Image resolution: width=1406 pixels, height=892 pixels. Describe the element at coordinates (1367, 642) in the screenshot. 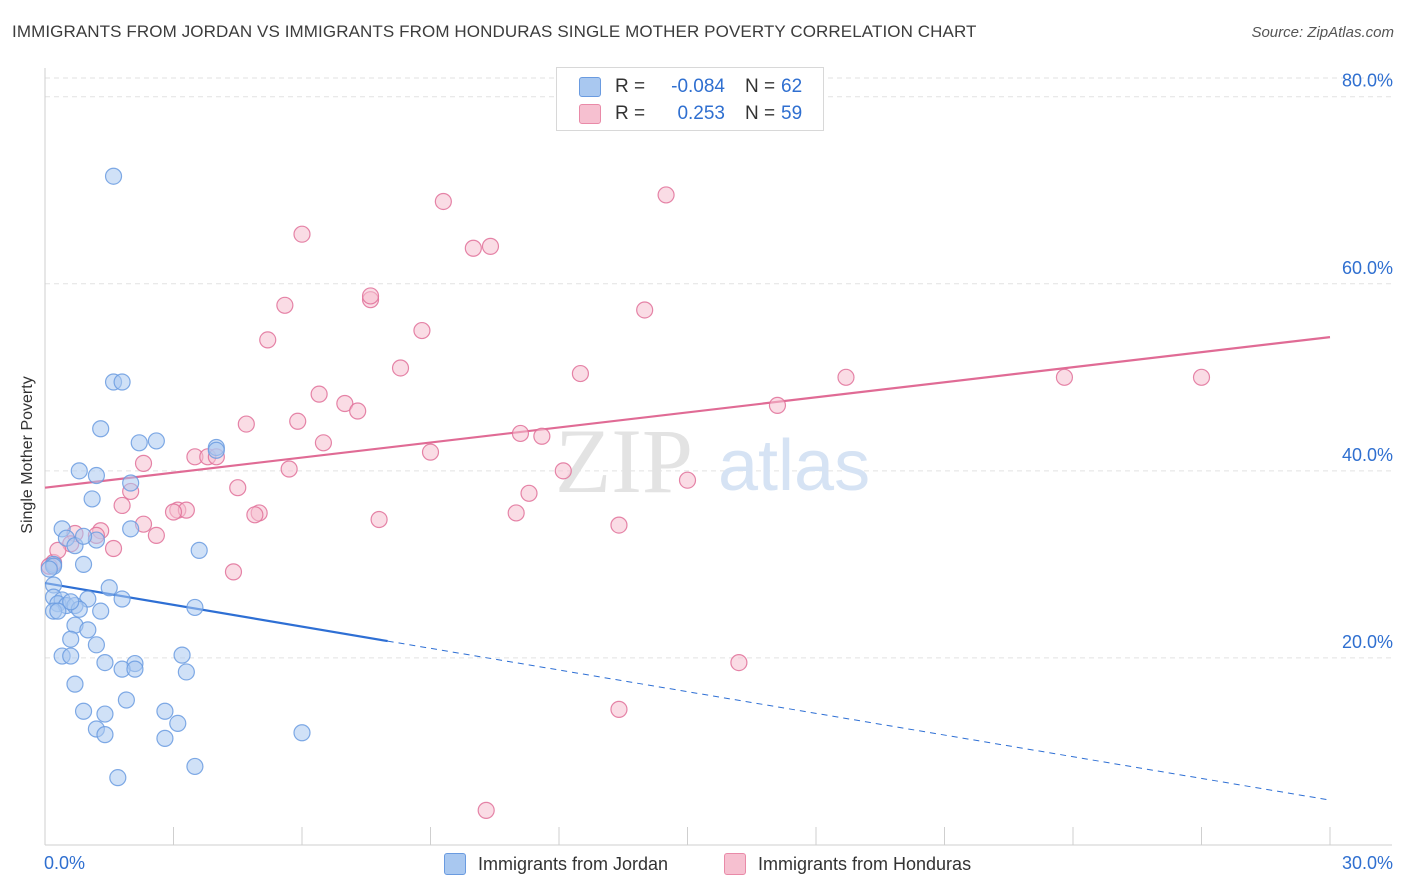

I see `y-tick-label: 20.0%` at that location.